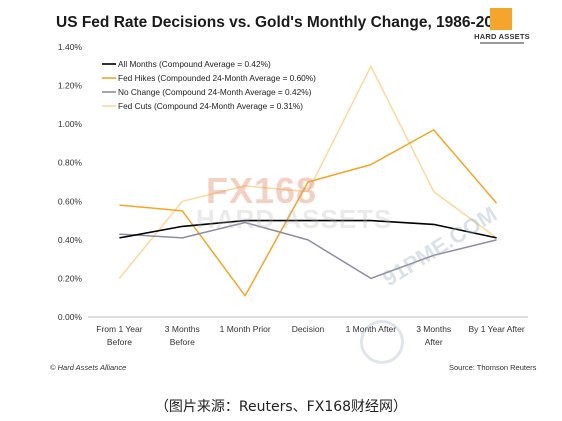  What do you see at coordinates (496, 329) in the screenshot?
I see `x-tick-label: By 1 Year After` at bounding box center [496, 329].